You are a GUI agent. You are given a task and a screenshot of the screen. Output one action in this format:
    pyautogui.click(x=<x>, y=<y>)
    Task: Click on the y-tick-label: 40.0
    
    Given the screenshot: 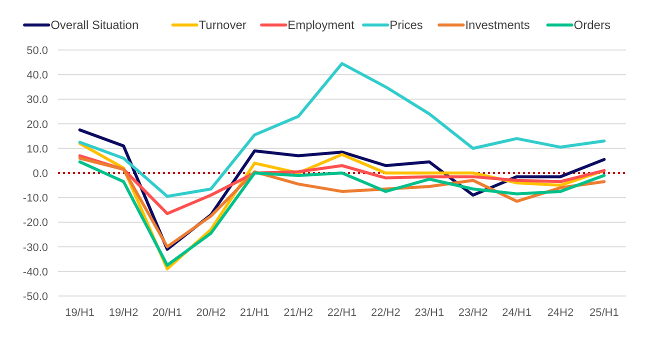 What is the action you would take?
    pyautogui.click(x=37, y=76)
    